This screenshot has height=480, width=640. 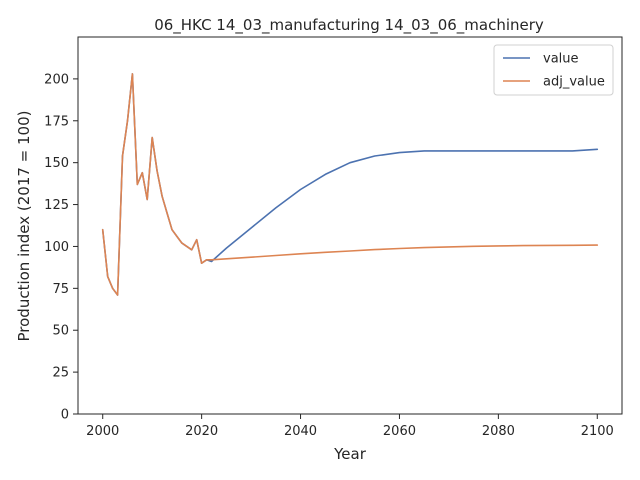 I want to click on x-tick-label: 2080, so click(x=498, y=431).